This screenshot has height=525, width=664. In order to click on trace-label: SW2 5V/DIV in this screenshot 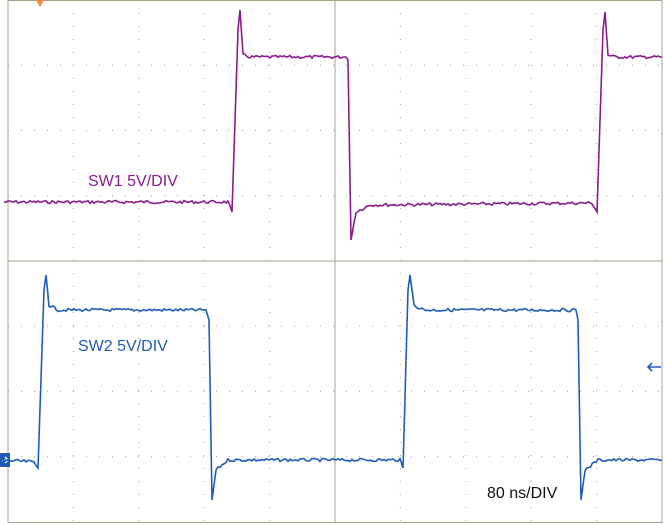, I will do `click(123, 346)`.